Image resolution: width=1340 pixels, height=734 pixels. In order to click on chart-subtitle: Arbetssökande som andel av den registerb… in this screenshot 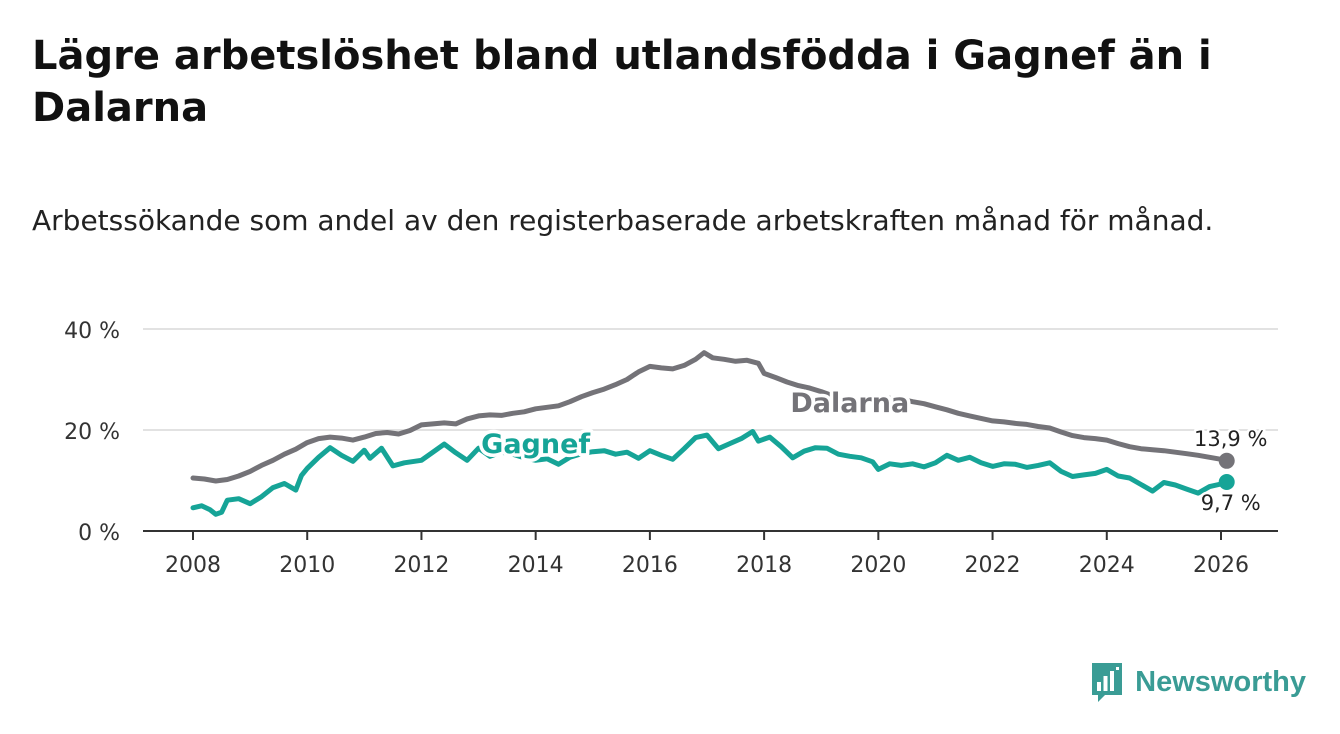, I will do `click(623, 220)`.